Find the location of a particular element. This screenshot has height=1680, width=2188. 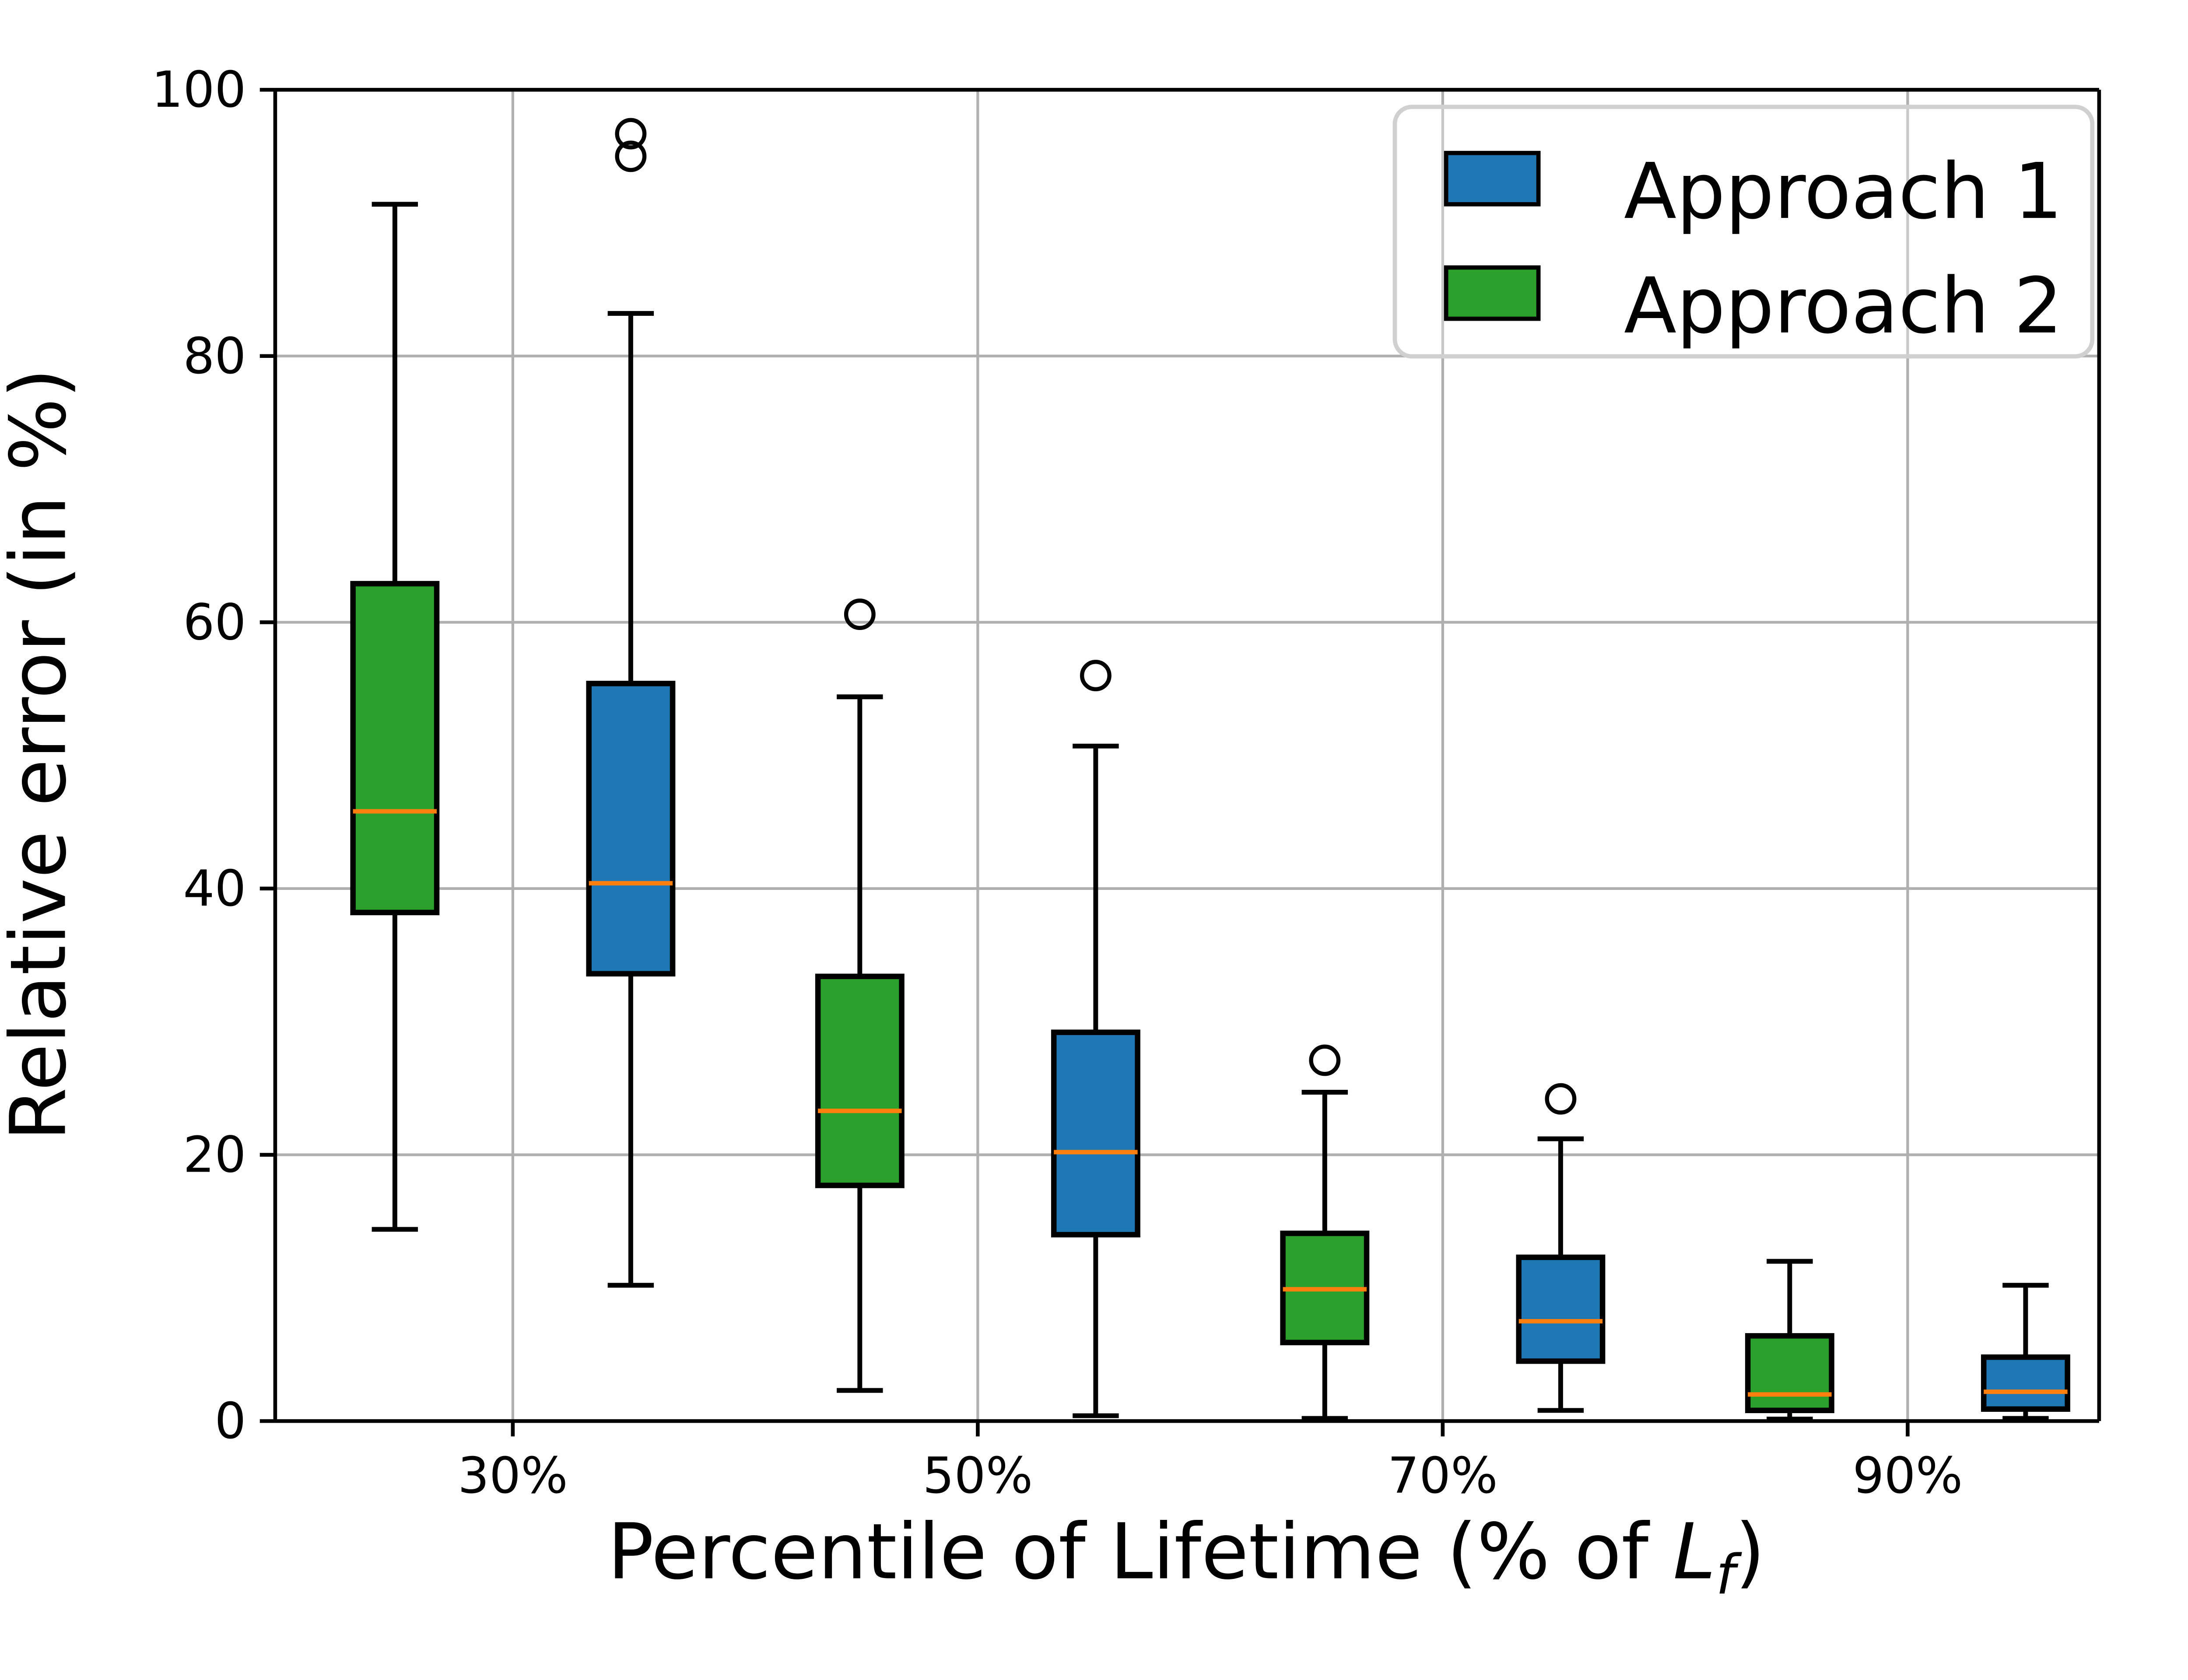

y-axis-label: Relative error (in %) is located at coordinates (41, 754).